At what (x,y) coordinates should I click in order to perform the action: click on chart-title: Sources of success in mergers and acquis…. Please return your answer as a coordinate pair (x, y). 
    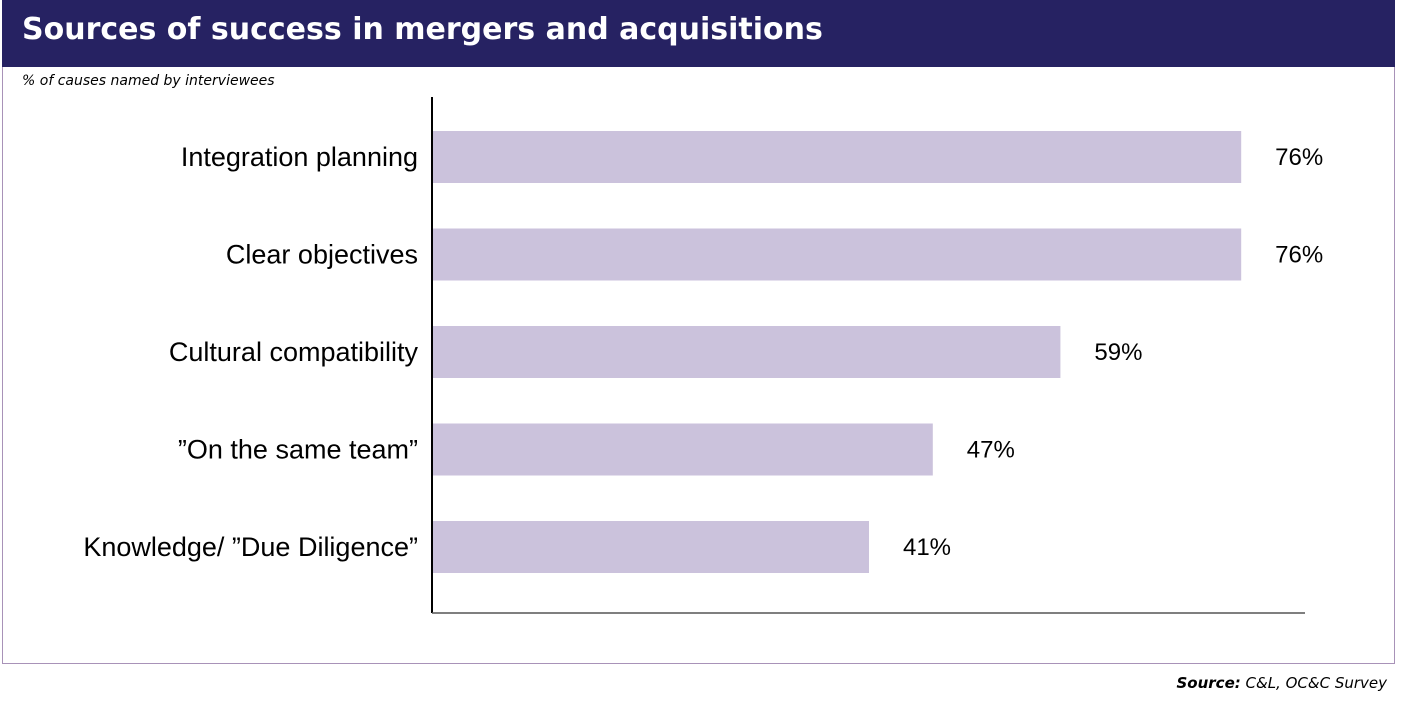
    Looking at the image, I should click on (422, 29).